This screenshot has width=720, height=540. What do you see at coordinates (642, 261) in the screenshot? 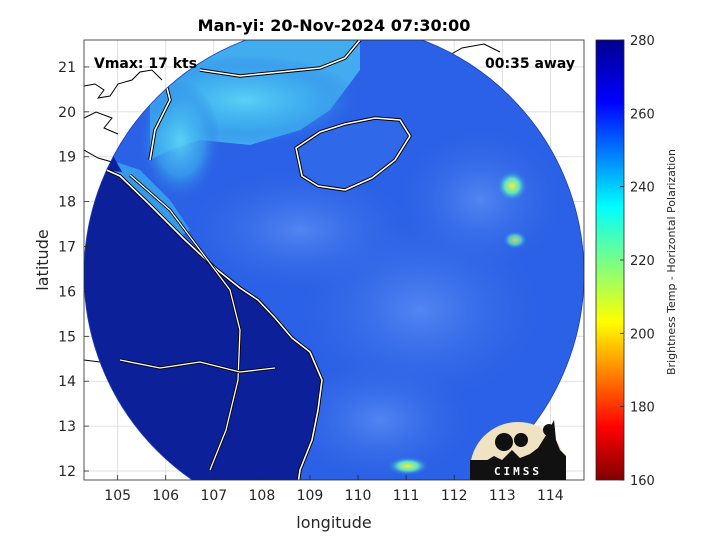
I see `colorbar-tick-label: 220` at bounding box center [642, 261].